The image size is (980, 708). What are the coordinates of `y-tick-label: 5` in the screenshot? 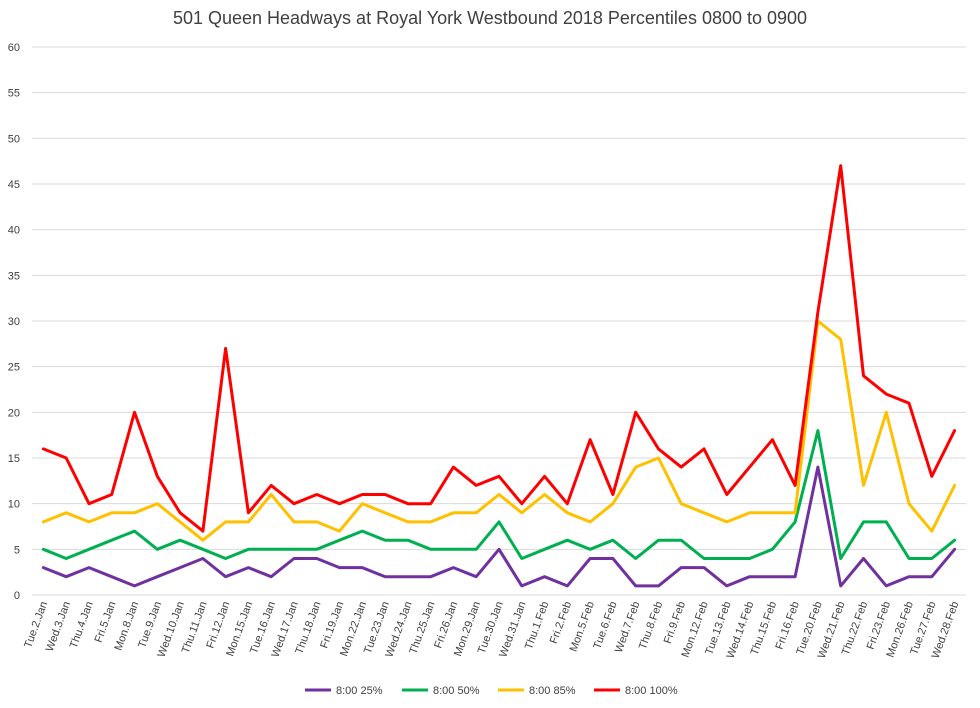 It's located at (17, 550).